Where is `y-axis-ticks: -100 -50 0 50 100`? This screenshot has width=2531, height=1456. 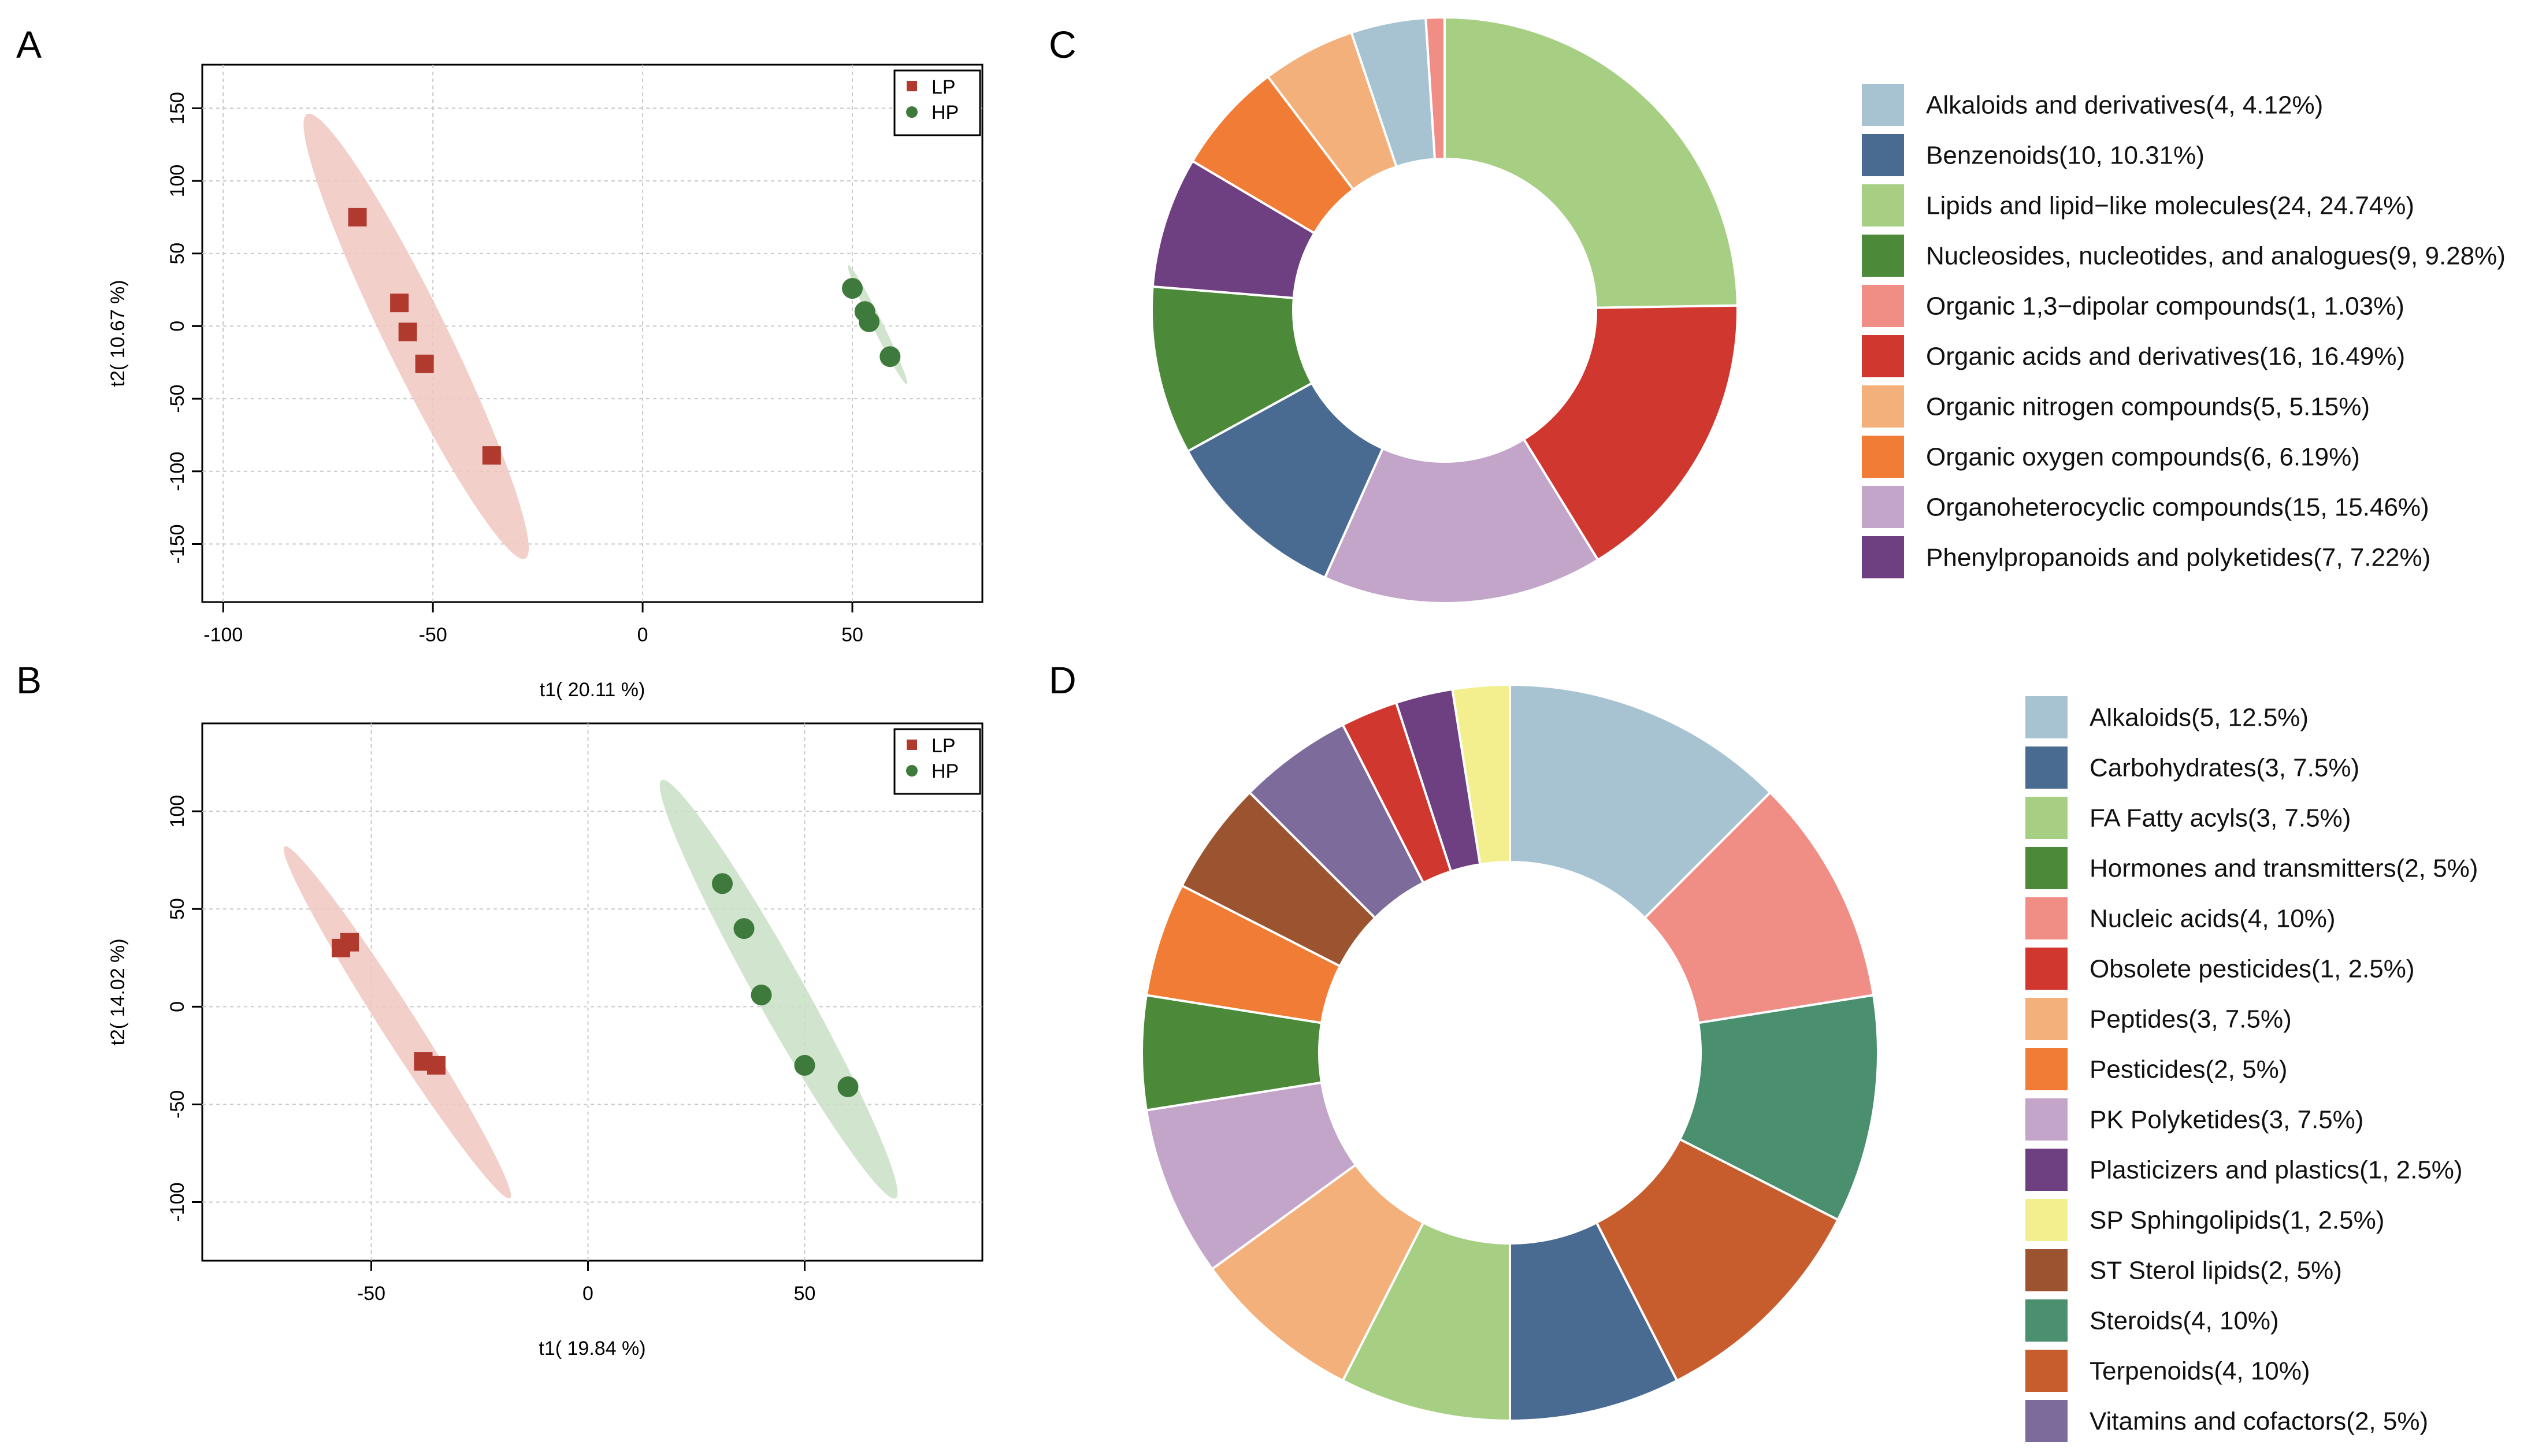
y-axis-ticks: -100 -50 0 50 100 is located at coordinates (184, 1008).